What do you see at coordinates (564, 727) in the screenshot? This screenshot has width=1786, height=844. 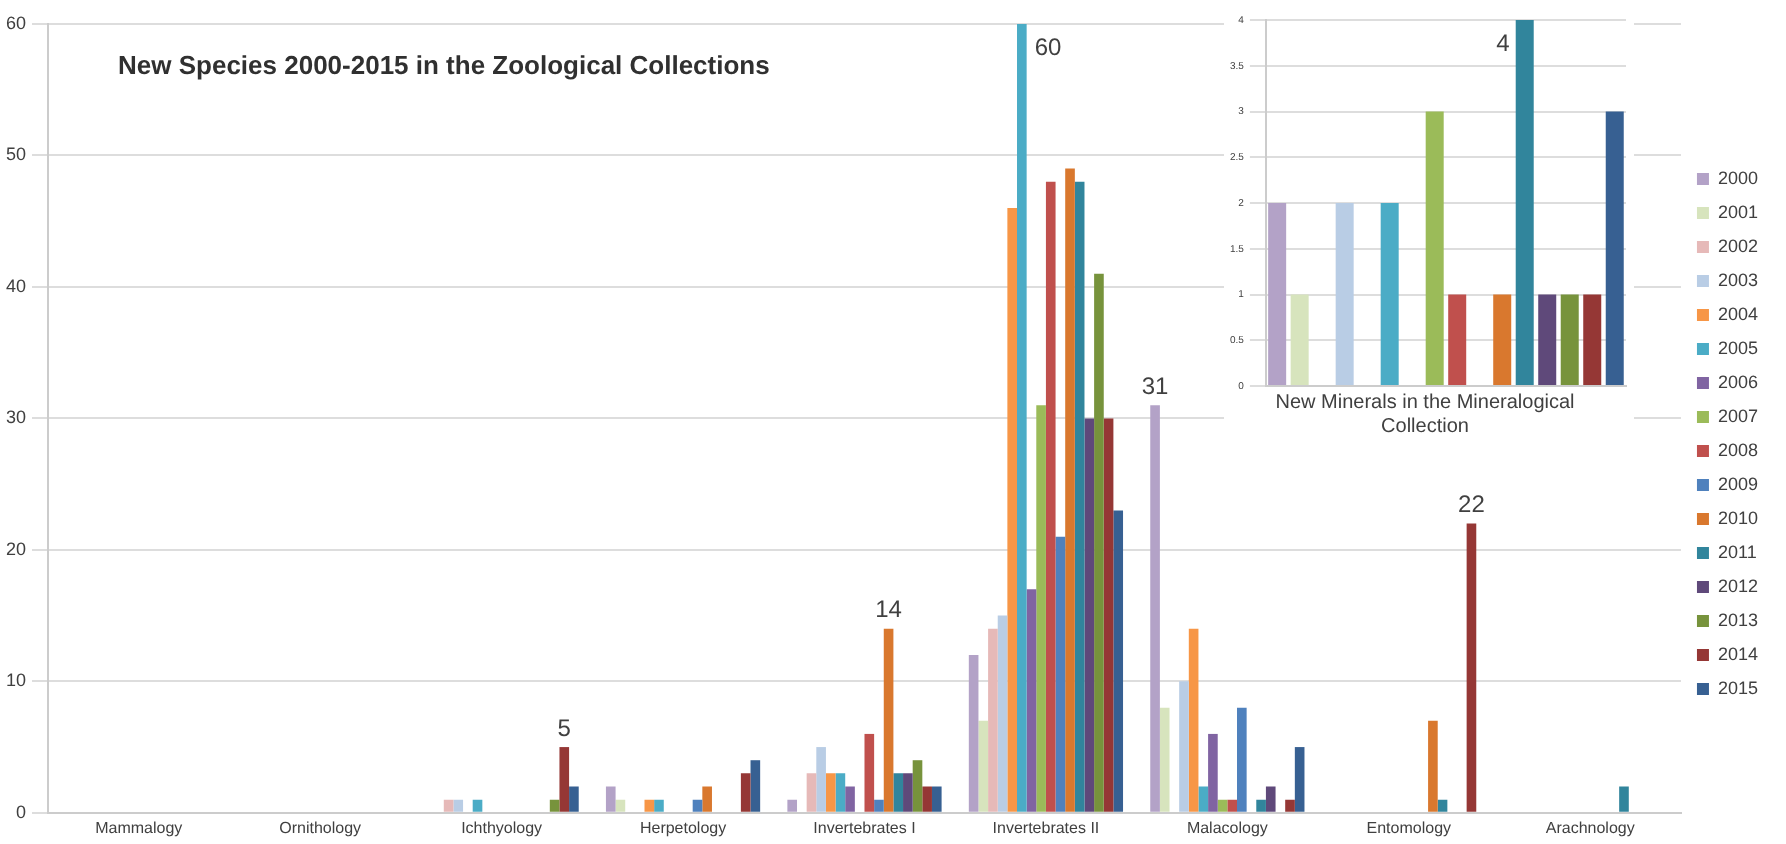 I see `data-label: 5` at bounding box center [564, 727].